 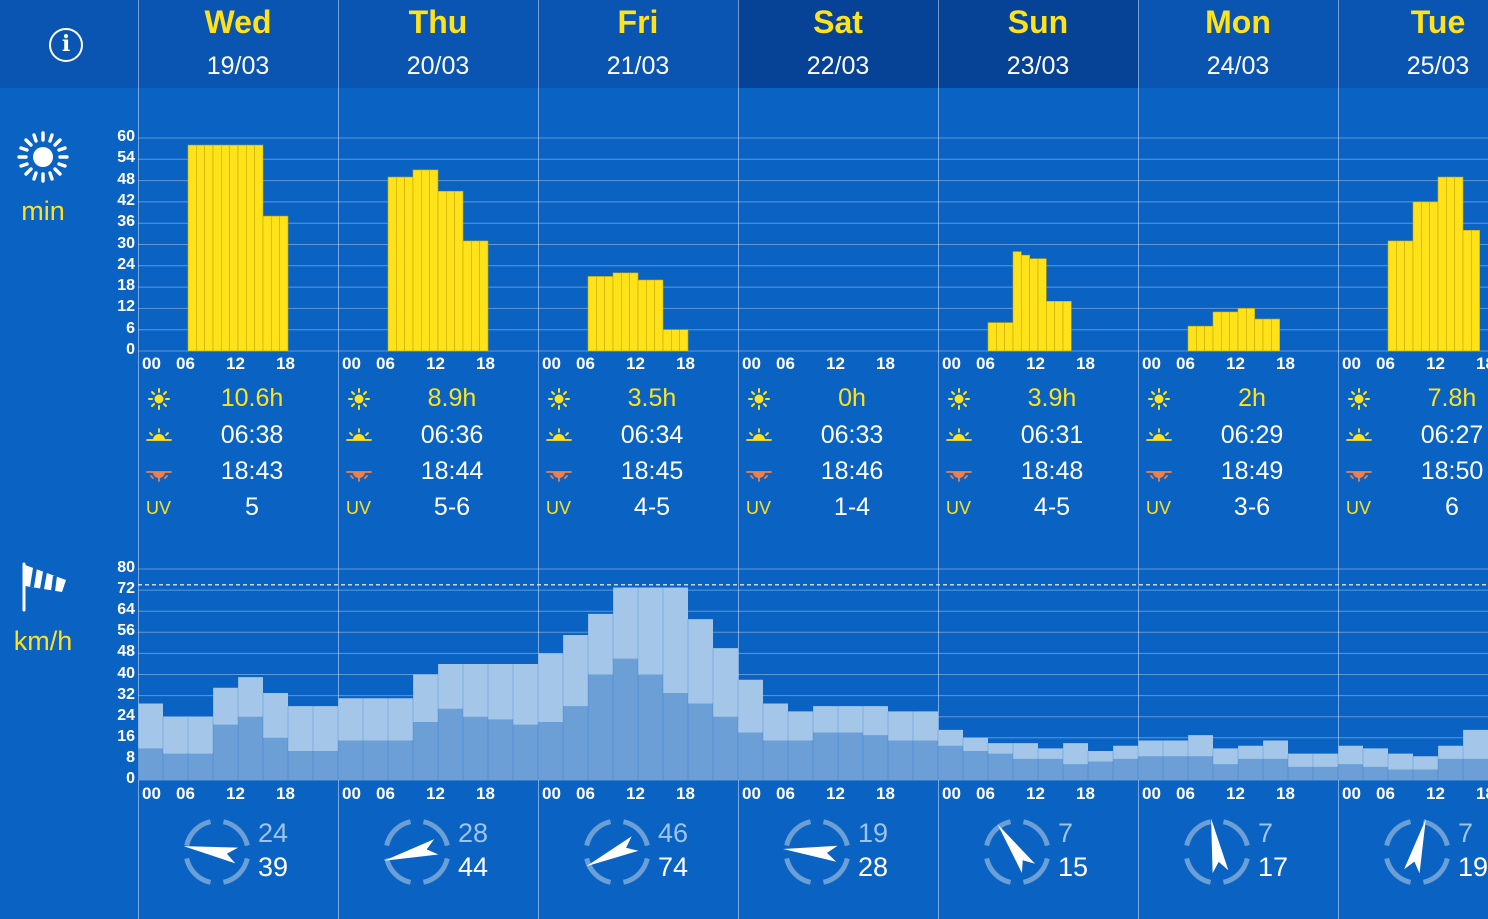 I want to click on day-date: 25/03, so click(x=1438, y=66).